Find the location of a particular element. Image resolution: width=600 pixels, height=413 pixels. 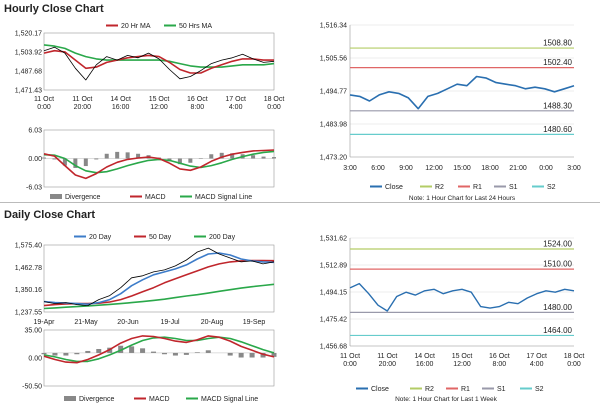

daily-macd-legend-divergence-swatch is located at coordinates (70, 398).